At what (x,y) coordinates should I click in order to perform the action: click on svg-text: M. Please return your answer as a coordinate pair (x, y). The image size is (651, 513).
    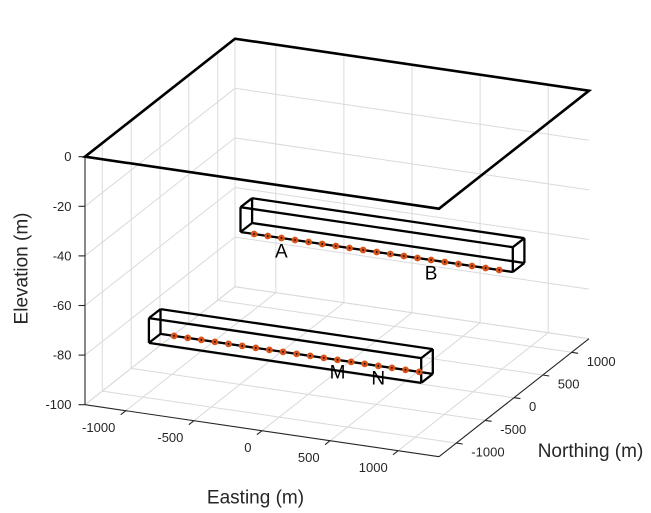
    Looking at the image, I should click on (338, 372).